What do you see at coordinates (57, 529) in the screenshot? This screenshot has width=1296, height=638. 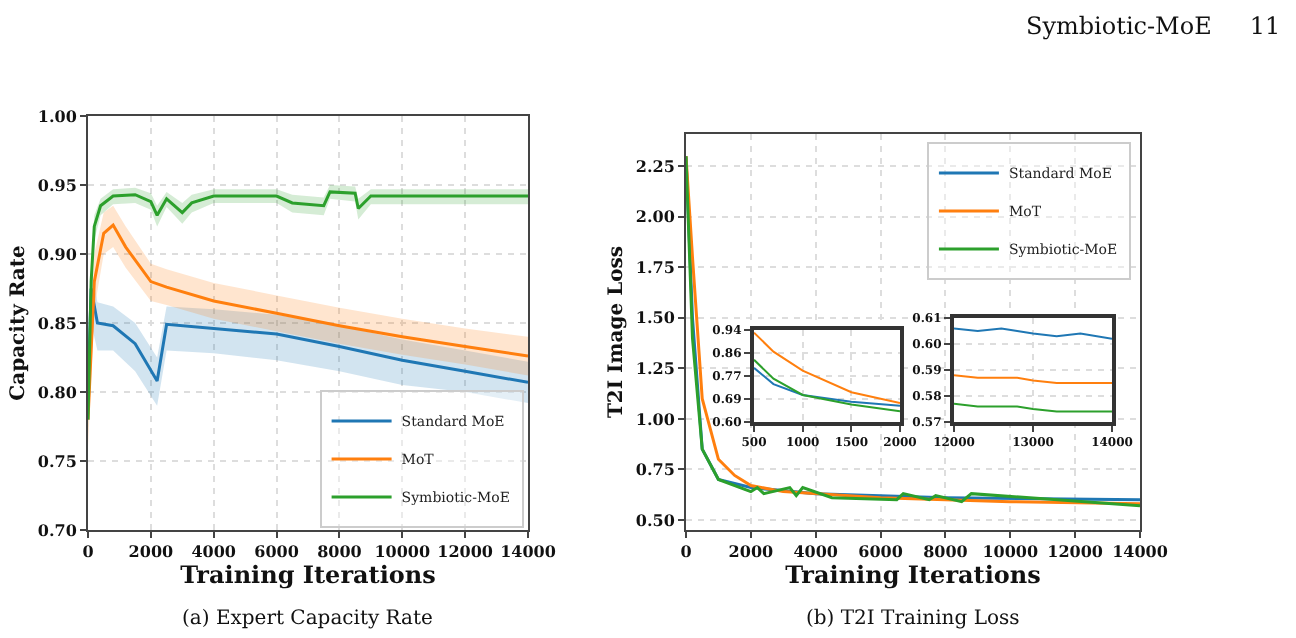 I see `y-tick-label: 0.70` at bounding box center [57, 529].